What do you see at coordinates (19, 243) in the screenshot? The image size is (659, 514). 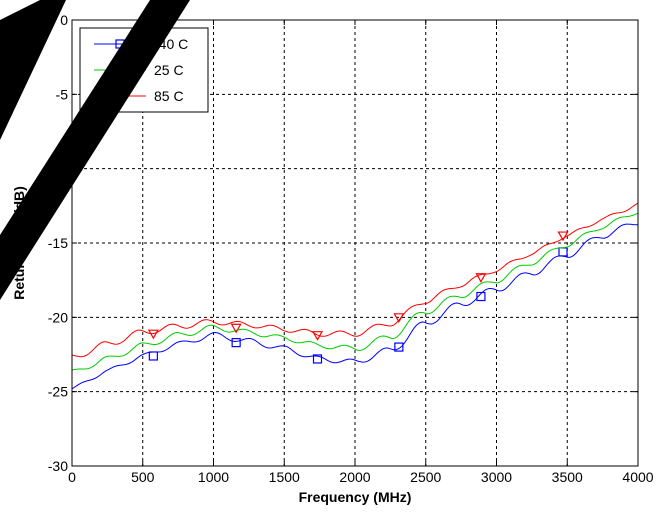 I see `y-axis-title: Return Loss (dB)` at bounding box center [19, 243].